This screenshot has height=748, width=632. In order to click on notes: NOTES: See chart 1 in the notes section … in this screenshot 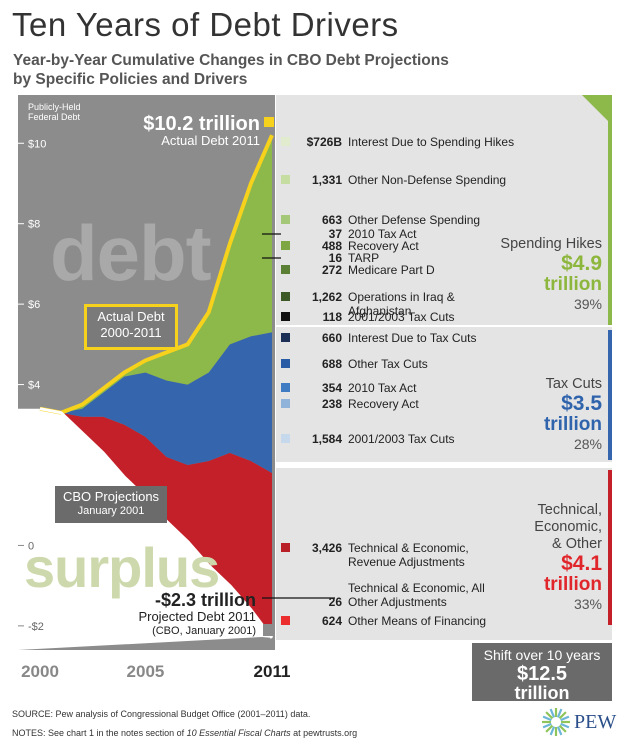, I will do `click(184, 733)`.